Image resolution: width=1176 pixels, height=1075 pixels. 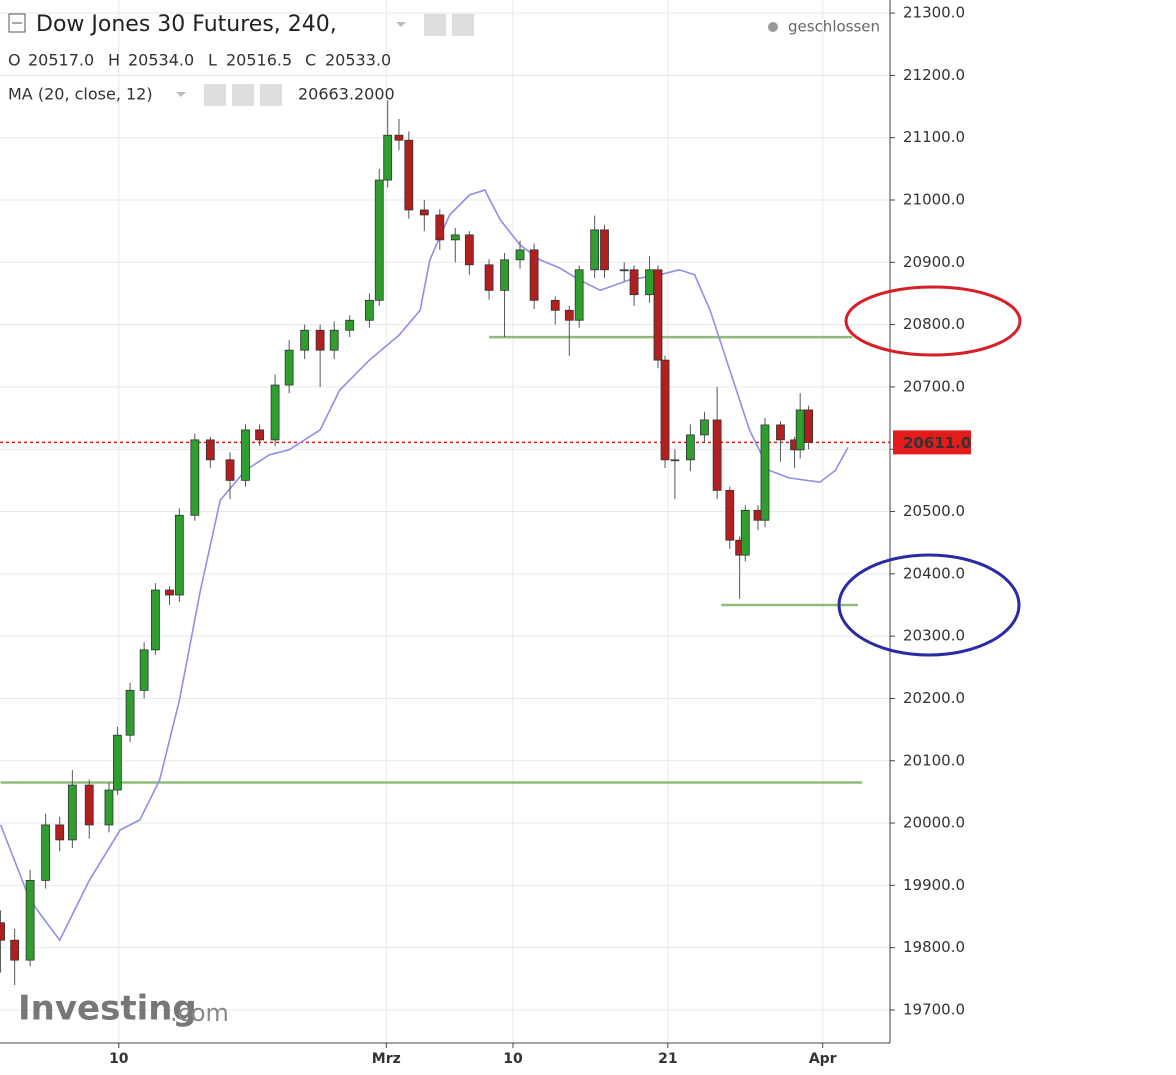 I want to click on last-price-box, so click(x=932, y=442).